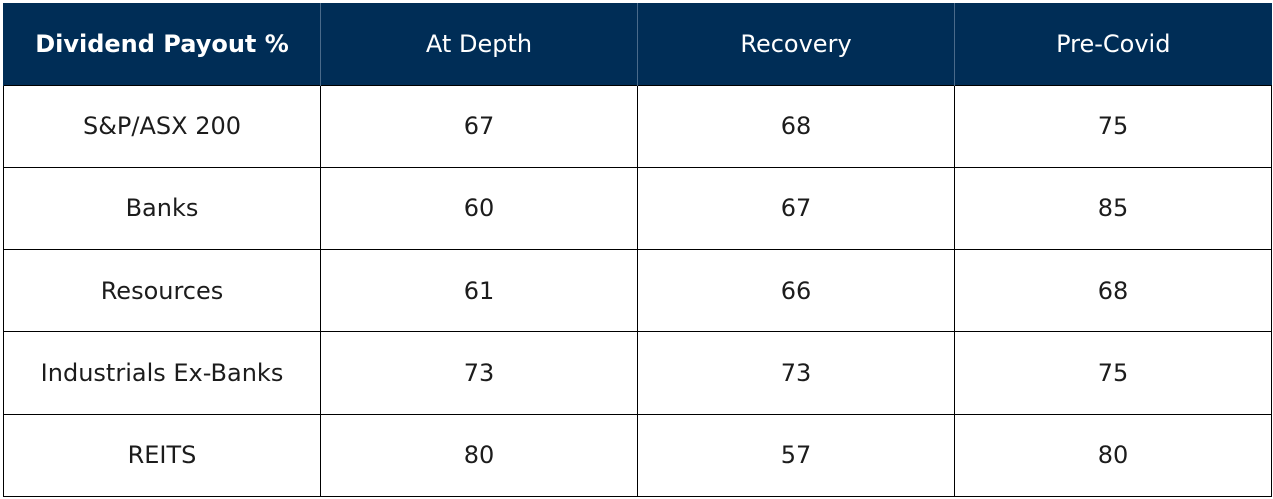 Image resolution: width=1273 pixels, height=499 pixels. What do you see at coordinates (479, 44) in the screenshot?
I see `header-cell-at-depth: At Depth` at bounding box center [479, 44].